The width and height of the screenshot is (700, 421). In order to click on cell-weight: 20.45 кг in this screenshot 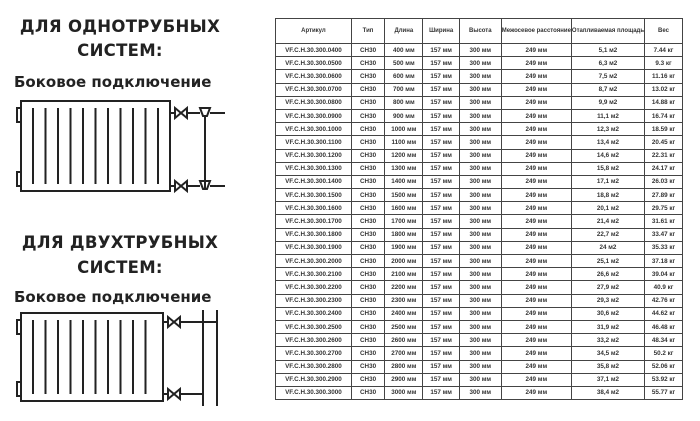, I will do `click(663, 142)`.